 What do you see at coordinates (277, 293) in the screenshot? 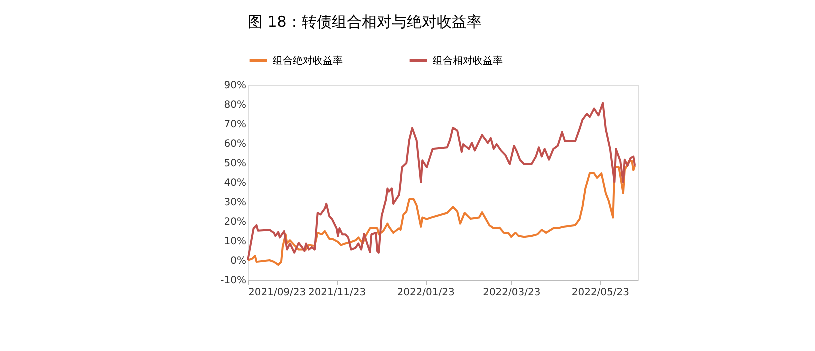
I see `x-tick-label: 2021/09/23` at bounding box center [277, 293].